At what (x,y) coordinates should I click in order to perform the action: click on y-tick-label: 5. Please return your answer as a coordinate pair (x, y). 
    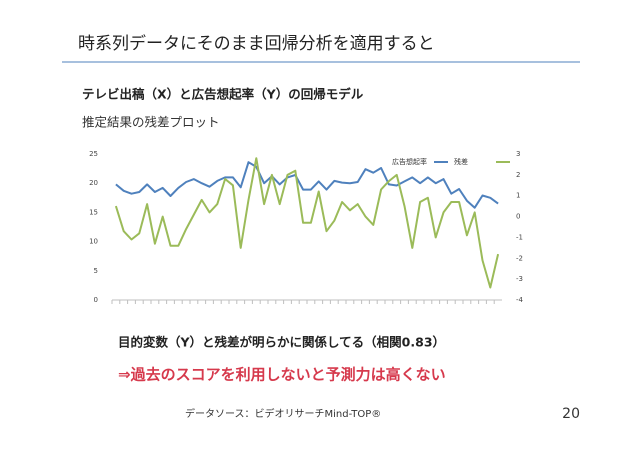
    Looking at the image, I should click on (96, 271).